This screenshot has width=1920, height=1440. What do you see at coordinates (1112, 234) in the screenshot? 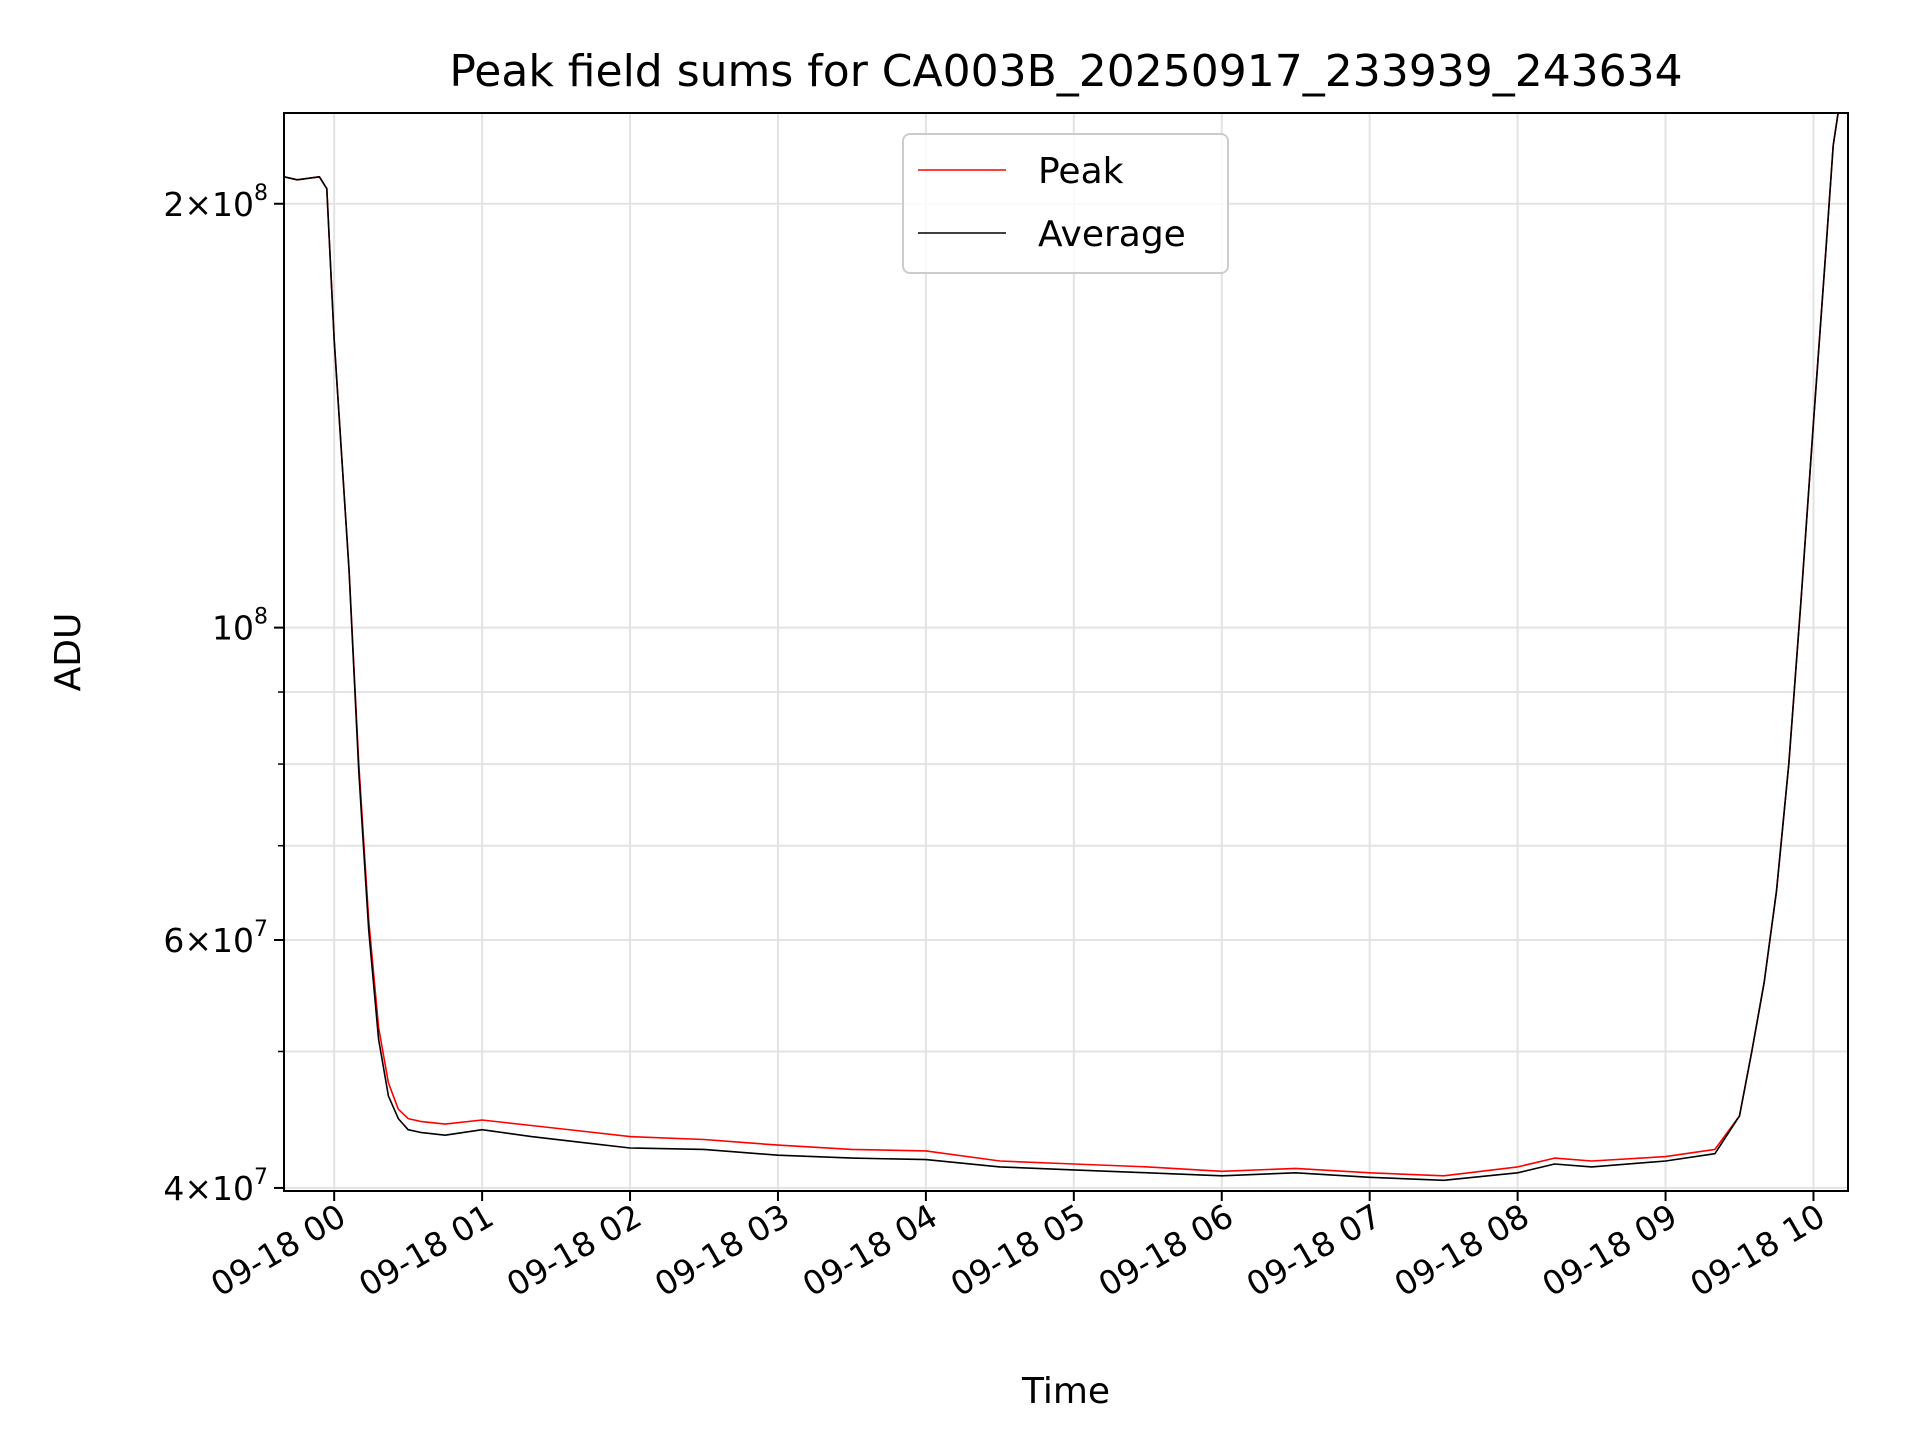
I see `legend-label-average: Average` at bounding box center [1112, 234].